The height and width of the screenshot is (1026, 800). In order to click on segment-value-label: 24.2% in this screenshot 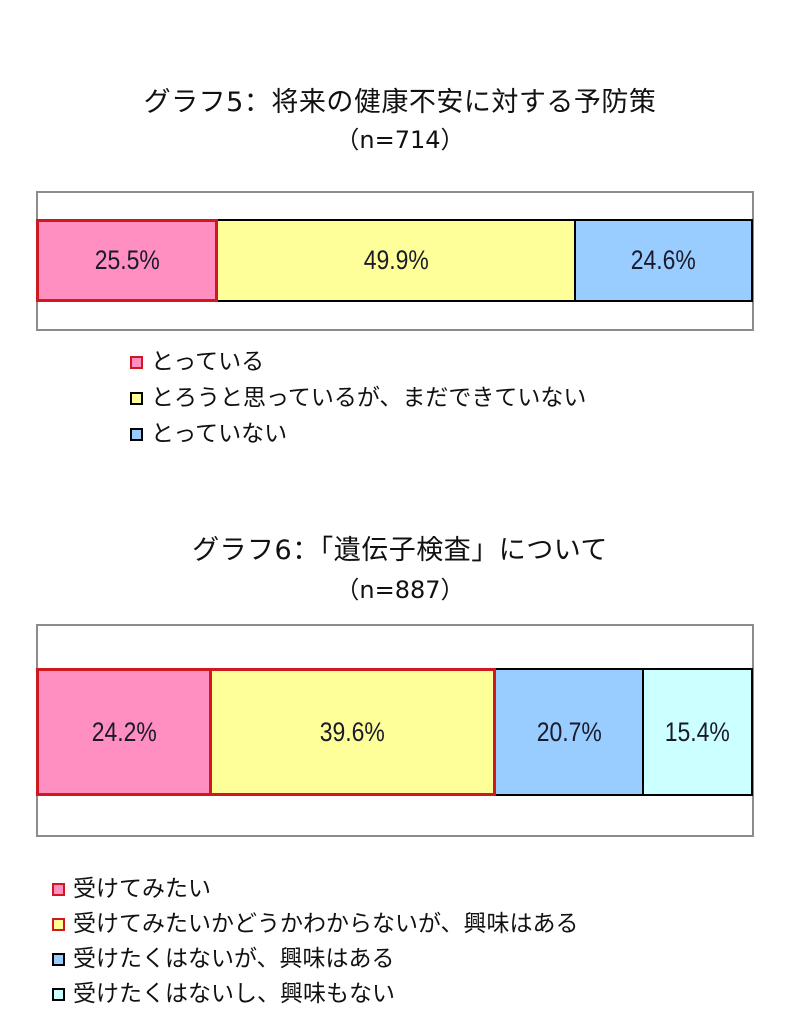, I will do `click(124, 731)`.